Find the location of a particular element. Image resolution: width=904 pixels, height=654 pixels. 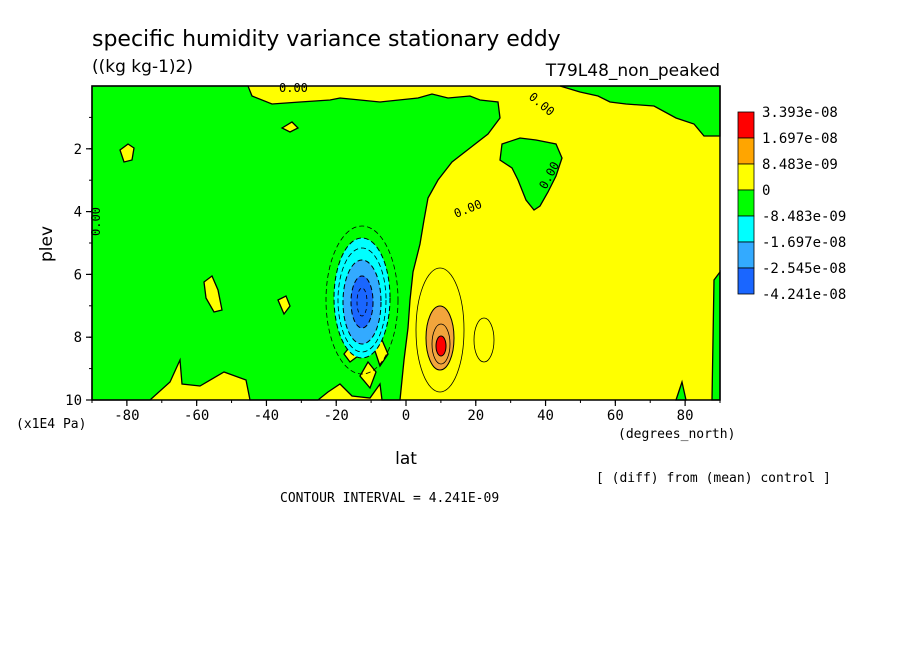

x-tick-label: 0 is located at coordinates (406, 416).